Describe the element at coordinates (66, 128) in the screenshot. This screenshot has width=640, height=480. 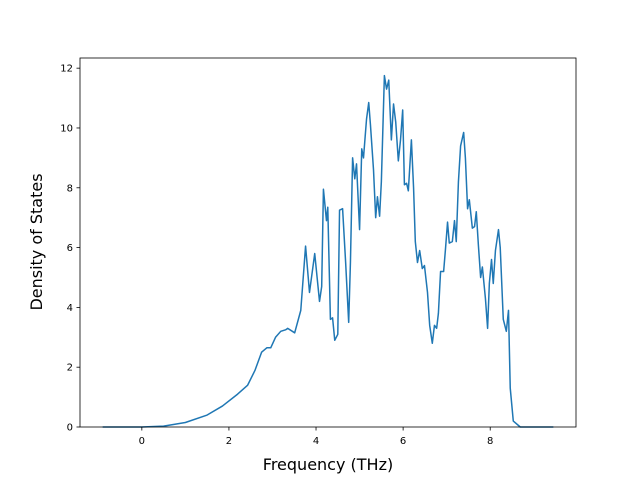
I see `y-tick-label: 10` at that location.